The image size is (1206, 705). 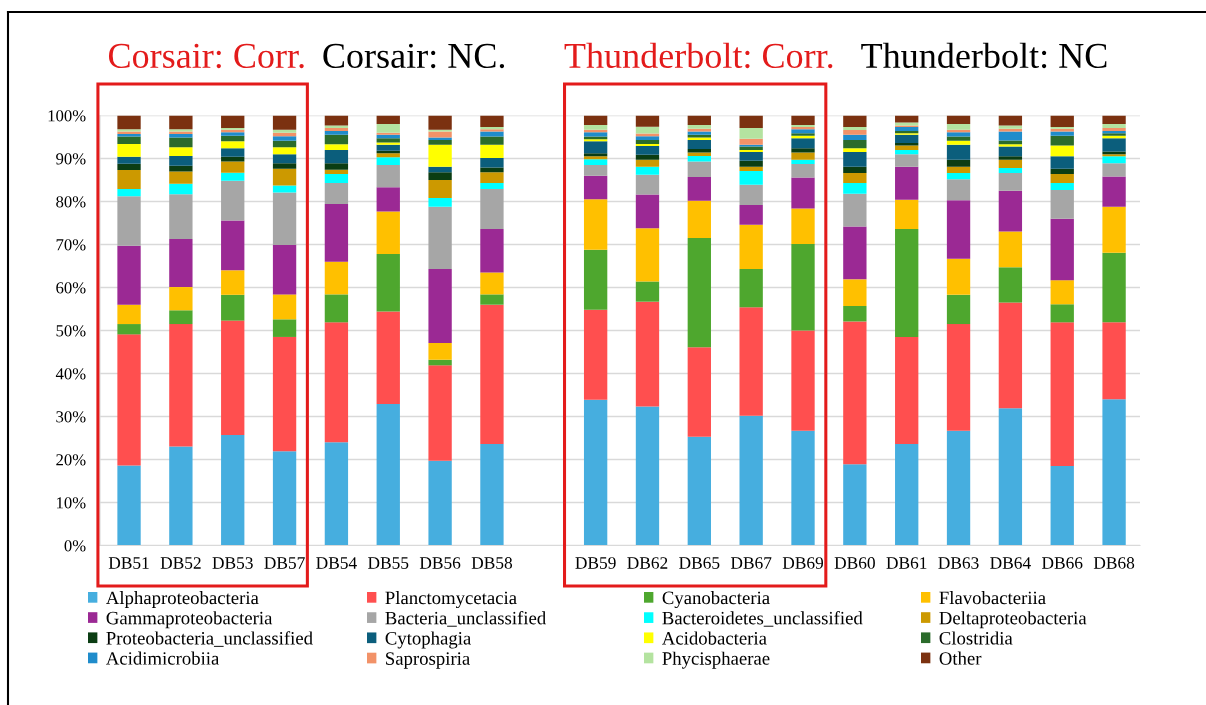 I want to click on legend-label: Acidimicrobiia, so click(x=163, y=658).